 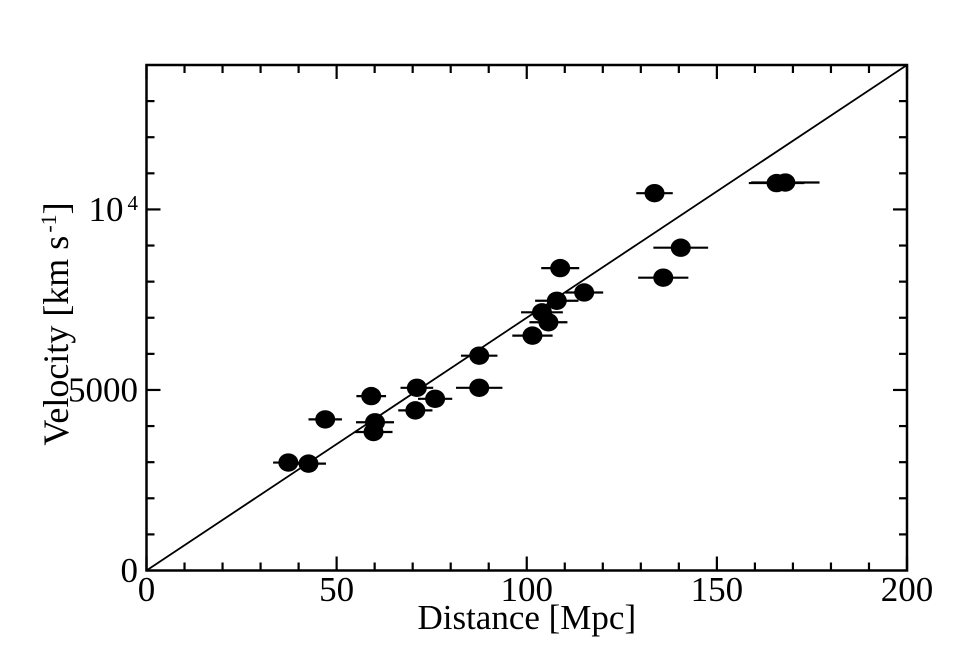 I want to click on y-tick-label: 0, so click(x=130, y=570).